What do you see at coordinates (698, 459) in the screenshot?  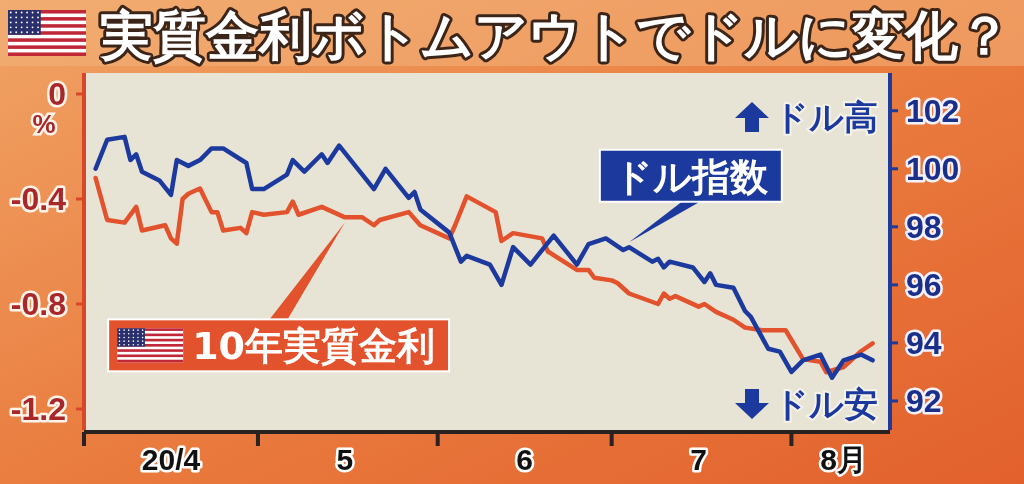 I see `x-tick-label: 7` at bounding box center [698, 459].